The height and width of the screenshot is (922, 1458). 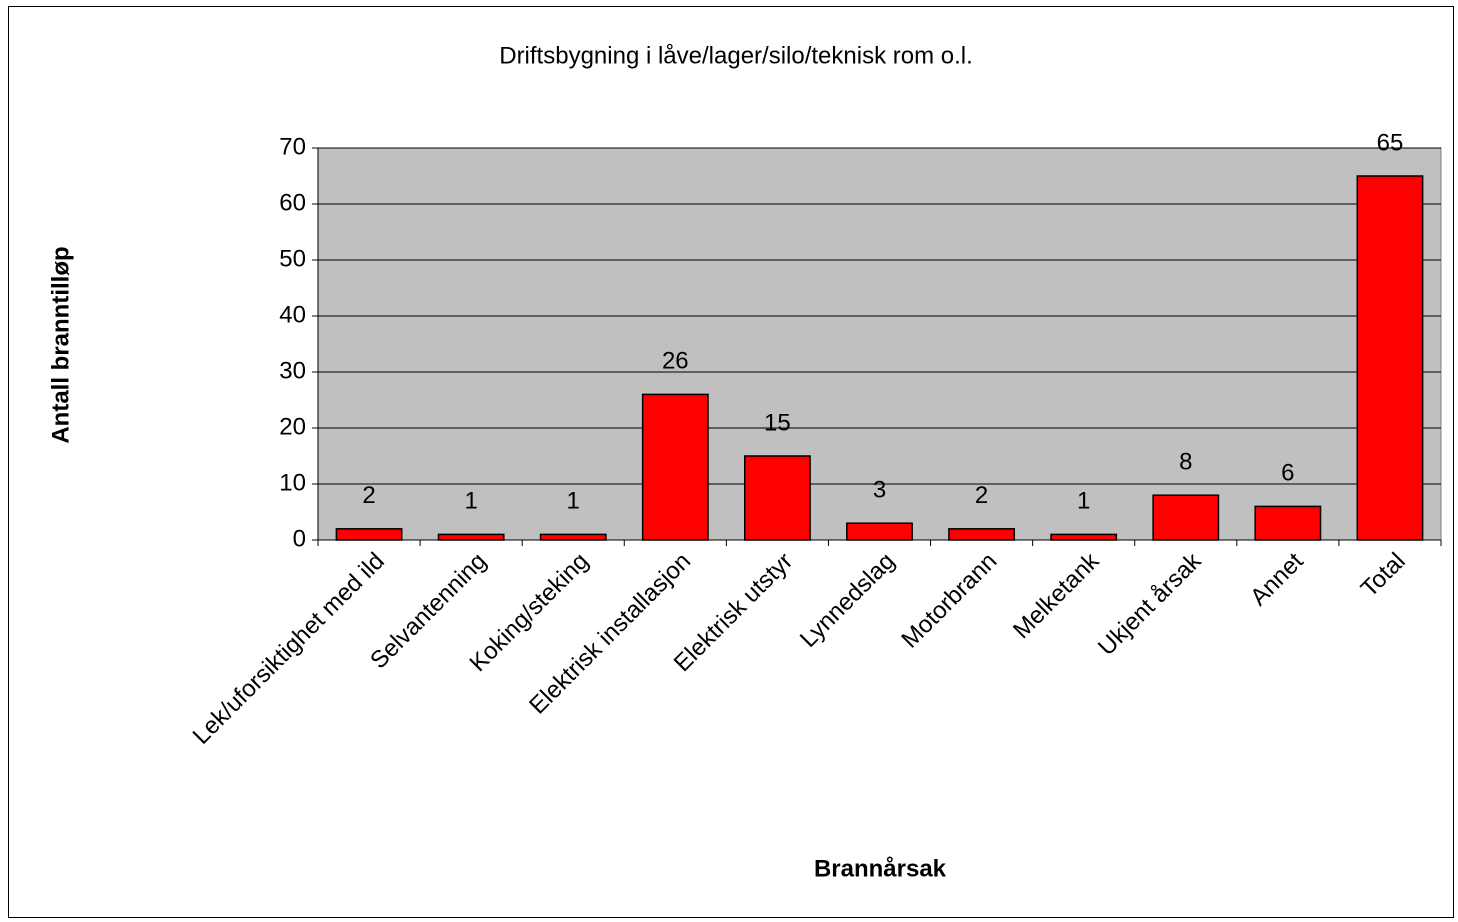 I want to click on data-label: 3, so click(x=879, y=490).